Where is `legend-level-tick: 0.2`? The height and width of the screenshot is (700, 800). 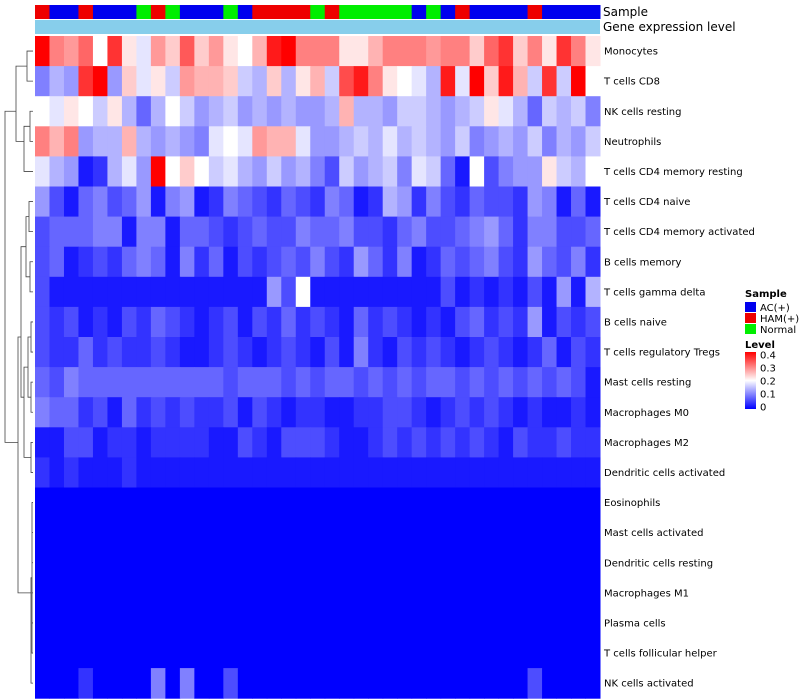 legend-level-tick: 0.2 is located at coordinates (768, 382).